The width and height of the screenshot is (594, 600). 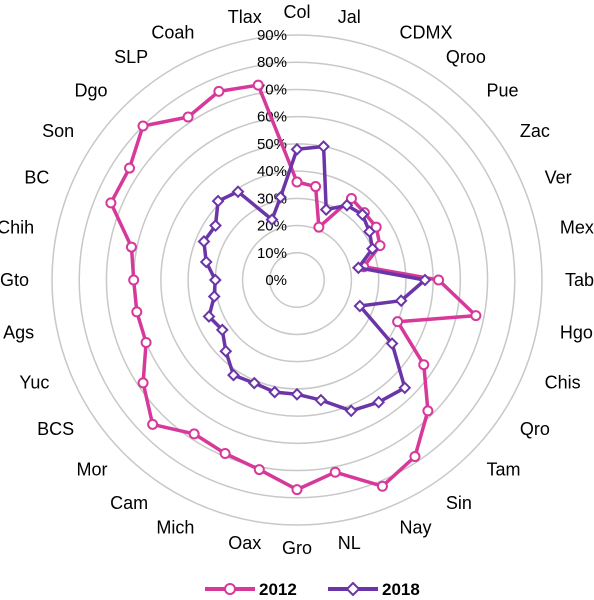 I want to click on category-label: Qroo, so click(x=466, y=57).